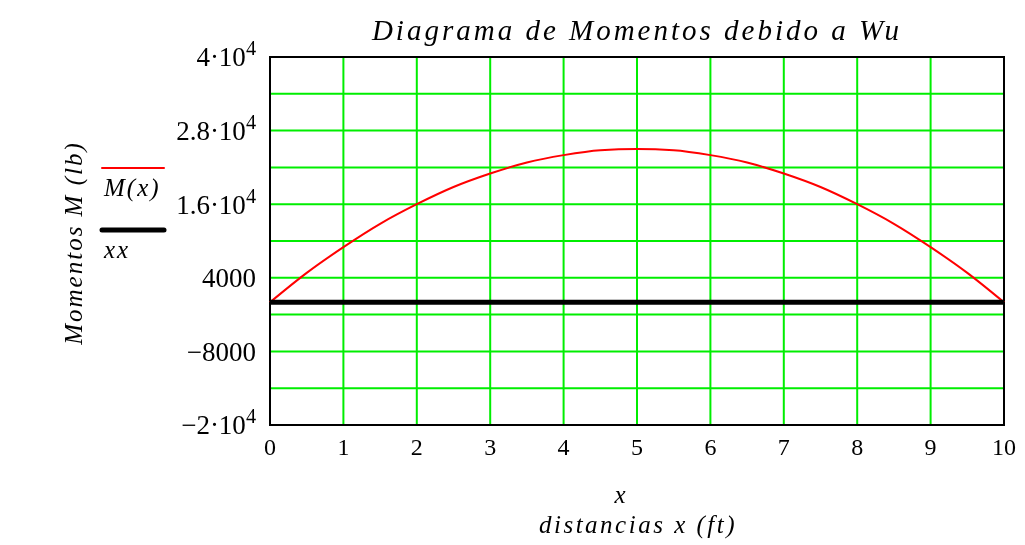 Image resolution: width=1025 pixels, height=545 pixels. Describe the element at coordinates (216, 202) in the screenshot. I see `y-tick-label: 1.6·10$^{4}$` at that location.